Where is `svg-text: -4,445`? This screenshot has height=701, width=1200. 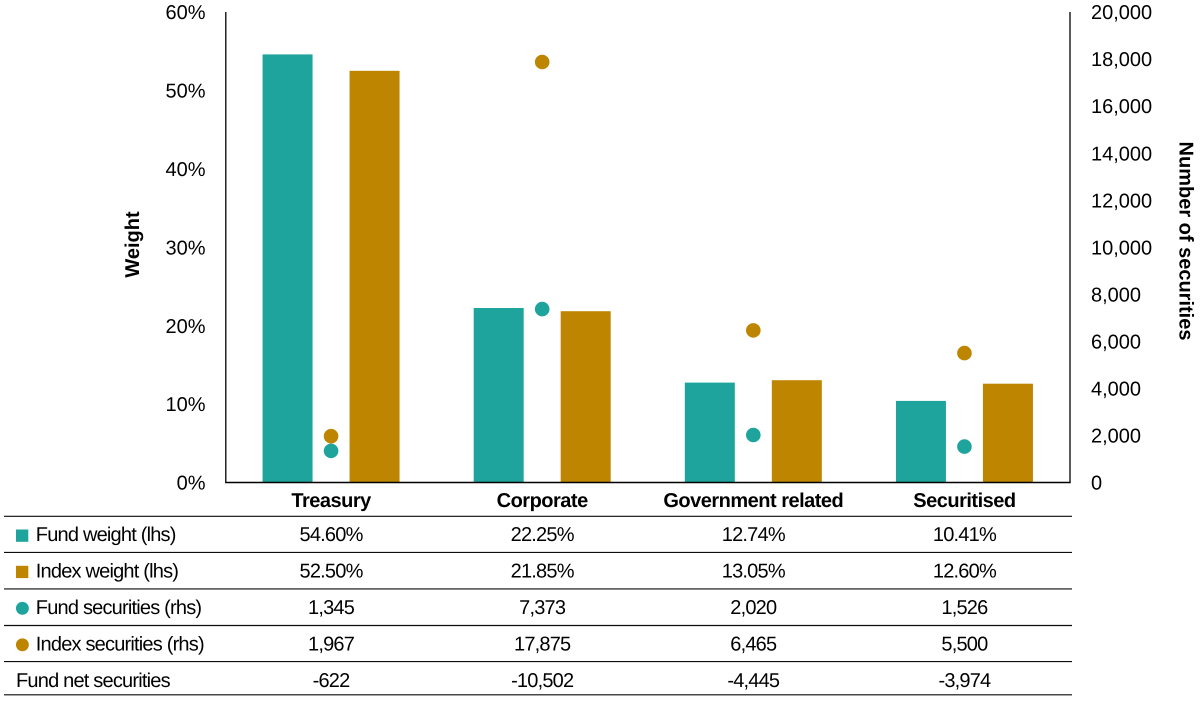
svg-text: -4,445 is located at coordinates (753, 681).